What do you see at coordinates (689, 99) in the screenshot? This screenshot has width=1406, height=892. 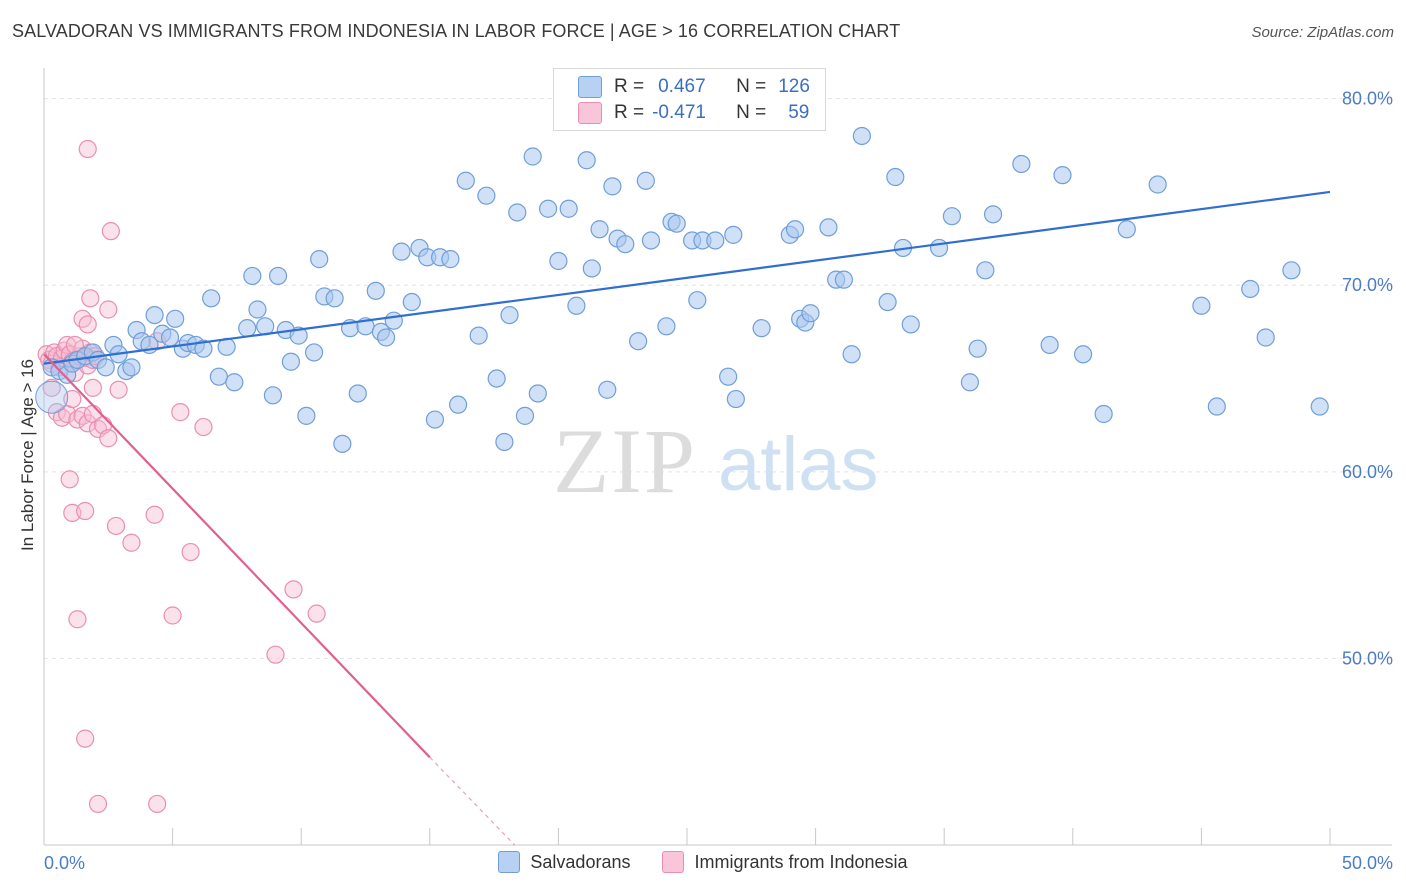 I see `correlation-legend: R = 0.467 N = 126 R = -0.471 N = 59` at bounding box center [689, 99].